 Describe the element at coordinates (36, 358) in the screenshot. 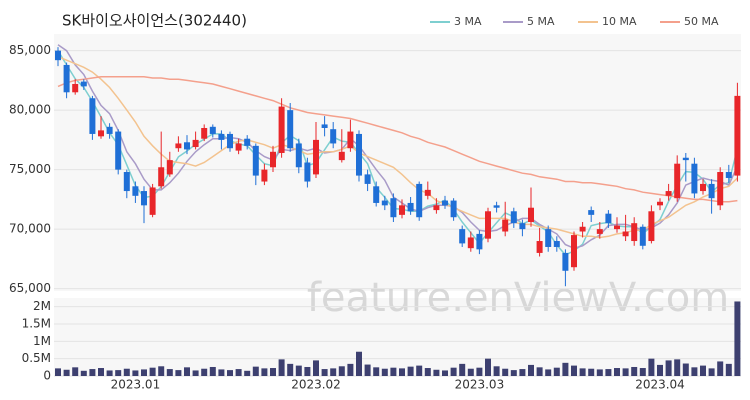

I see `y-tick-label: 0.5M` at that location.